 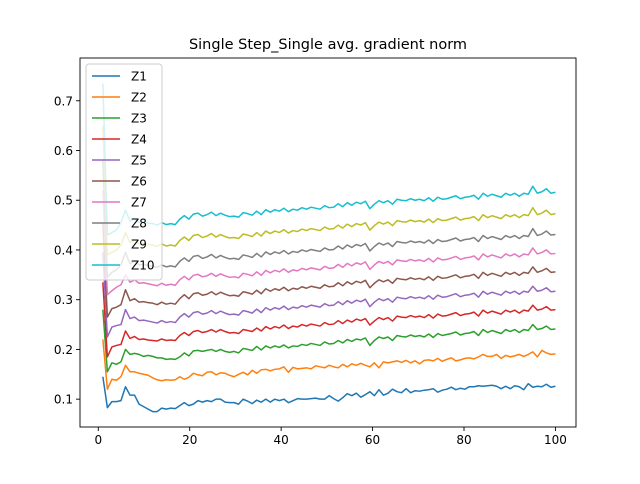 I want to click on chart-title: Single Step_Single avg. gradient norm, so click(x=328, y=45).